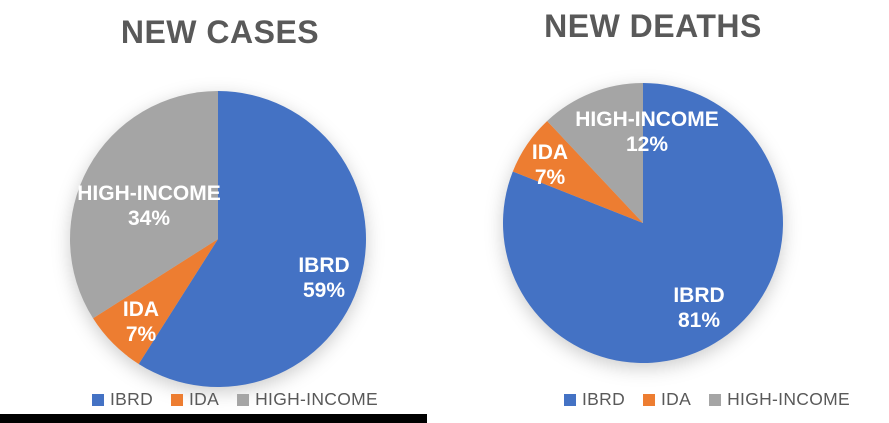 The image size is (889, 423). Describe the element at coordinates (220, 32) in the screenshot. I see `chart-title-new-cases: NEW CASES` at that location.